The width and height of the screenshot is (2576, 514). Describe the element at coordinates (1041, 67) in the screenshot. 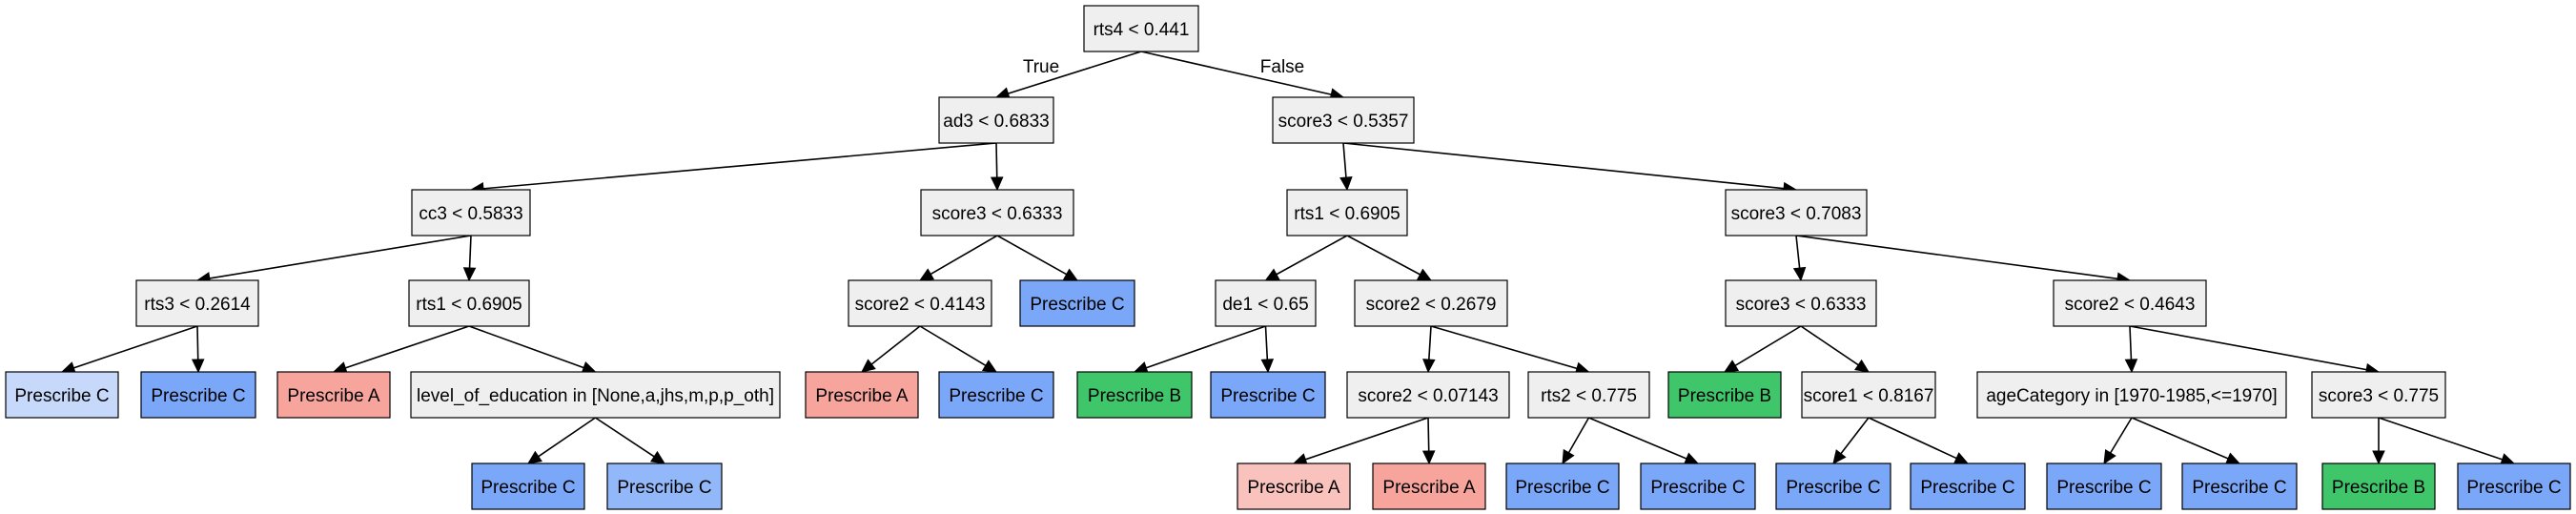

I see `edge-label-true: True` at that location.